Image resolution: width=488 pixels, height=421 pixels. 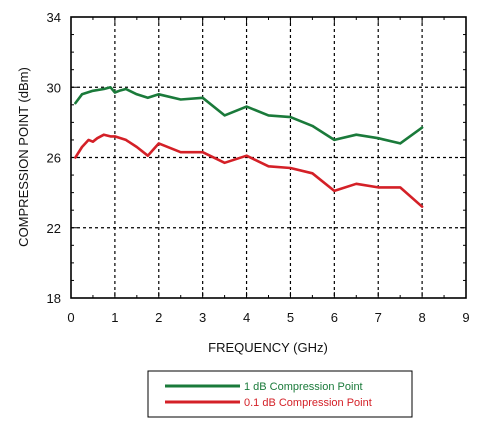 What do you see at coordinates (54, 228) in the screenshot?
I see `y-tick-label-22: 22` at bounding box center [54, 228].